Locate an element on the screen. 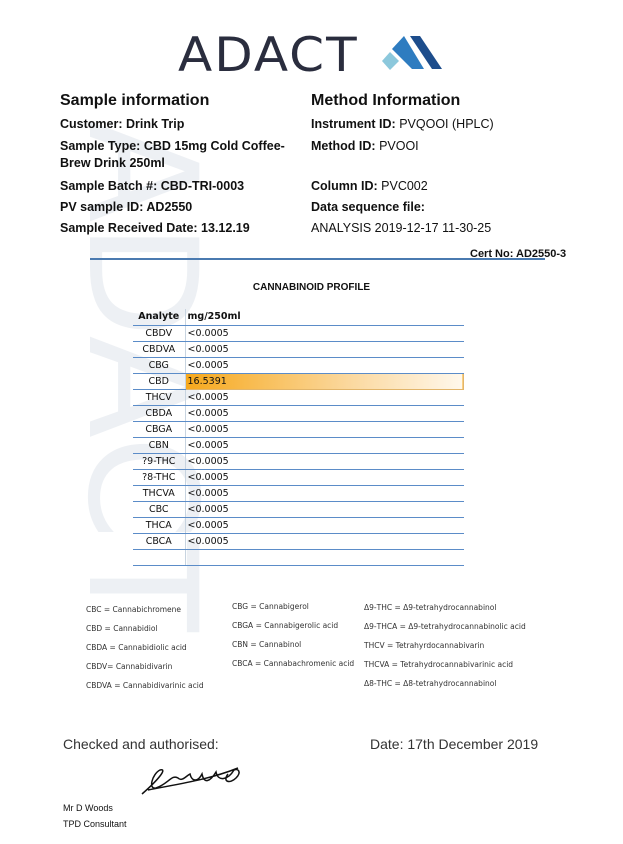 The width and height of the screenshot is (623, 844). table-row: THCVA <0.0005 is located at coordinates (298, 493).